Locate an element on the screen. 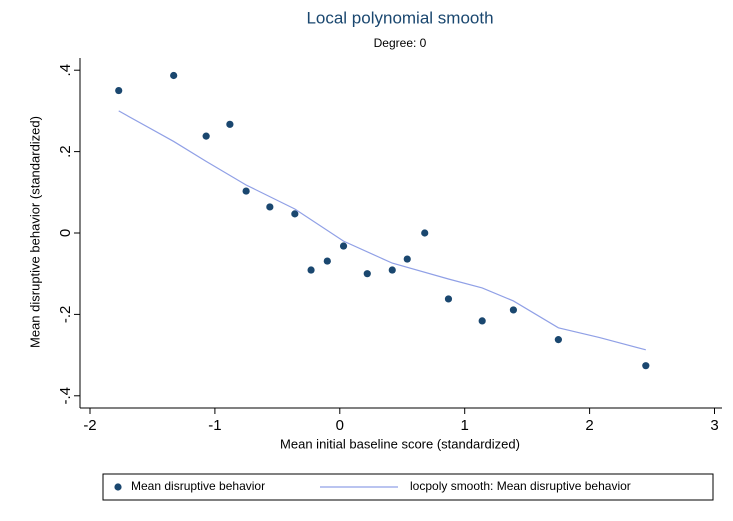  x-tick-label: -2 is located at coordinates (89, 425).